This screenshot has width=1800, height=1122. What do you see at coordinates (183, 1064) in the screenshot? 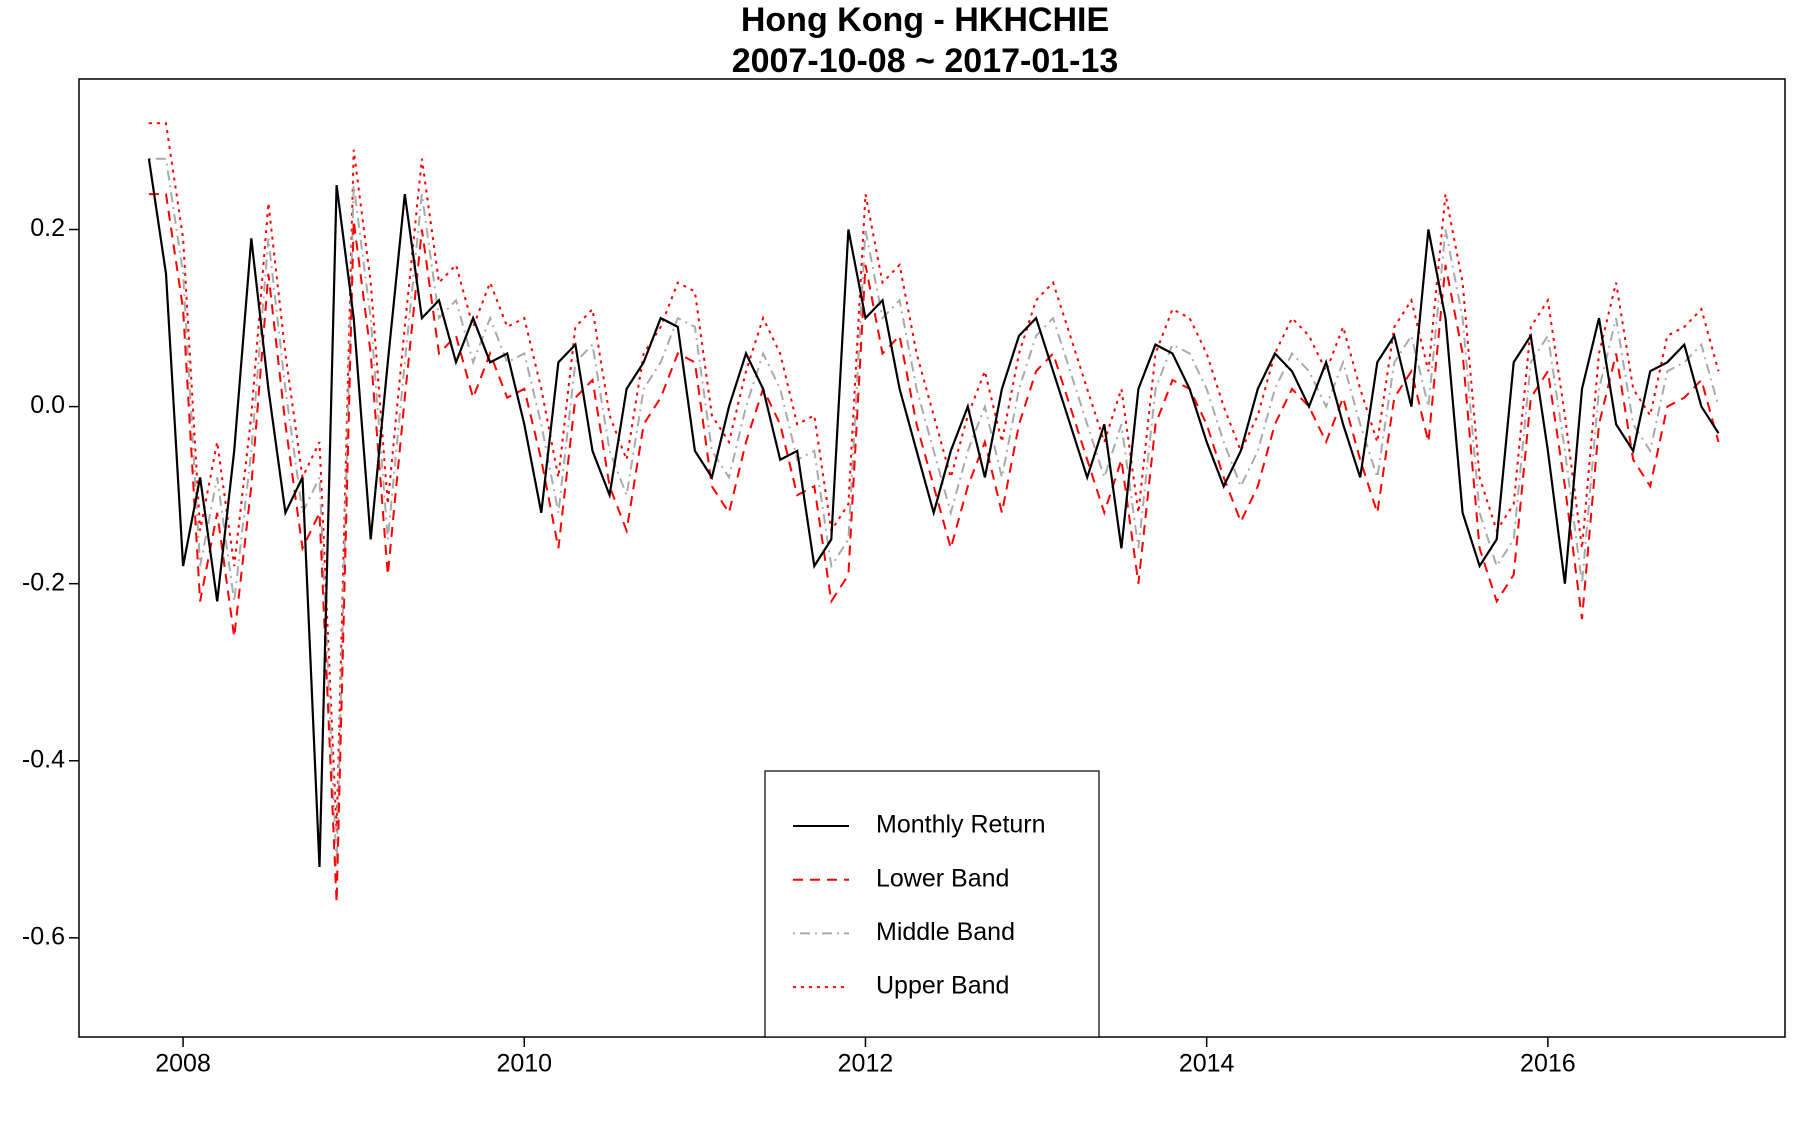
I see `x-tick-label: 2008` at bounding box center [183, 1064].